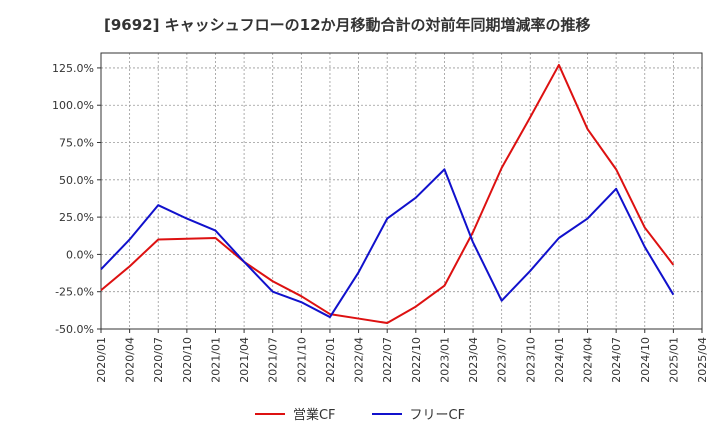 Image resolution: width=720 pixels, height=440 pixels. Describe the element at coordinates (187, 360) in the screenshot. I see `x-tick-label: 2020/10` at that location.